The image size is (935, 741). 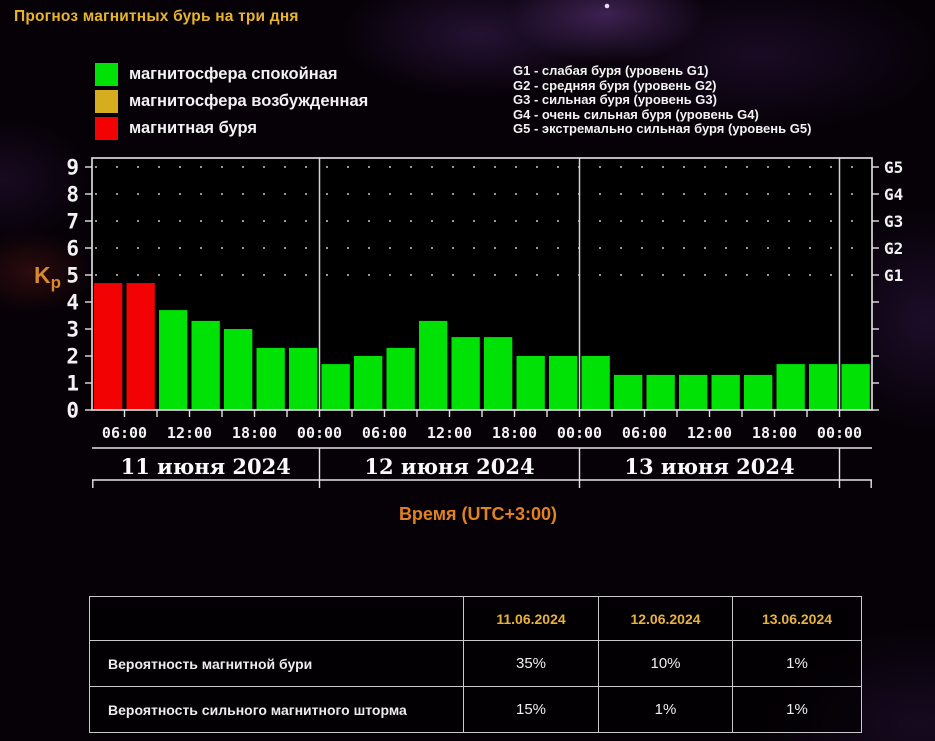 What do you see at coordinates (72, 411) in the screenshot?
I see `y-tick-label: 0` at bounding box center [72, 411].